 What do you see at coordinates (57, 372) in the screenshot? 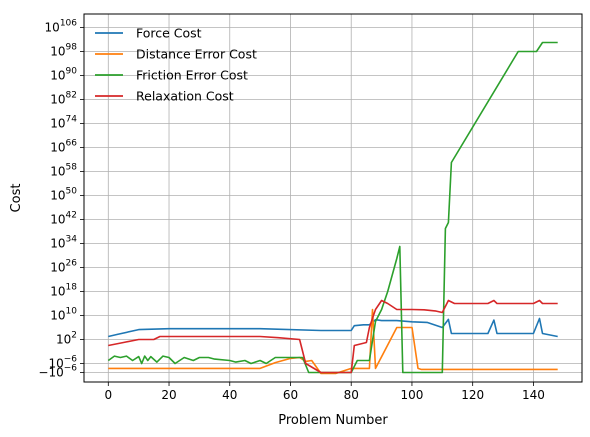
I see `y-tick-label: −10−6` at bounding box center [57, 372].